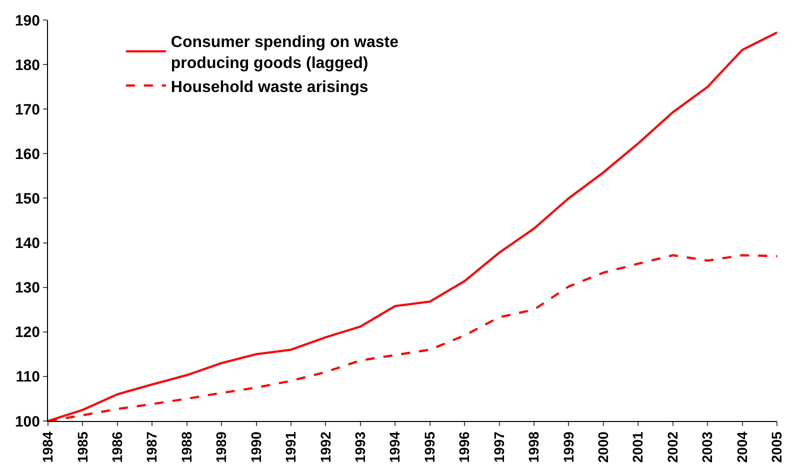 This screenshot has height=475, width=797. I want to click on x-tick-label: 1989, so click(221, 447).